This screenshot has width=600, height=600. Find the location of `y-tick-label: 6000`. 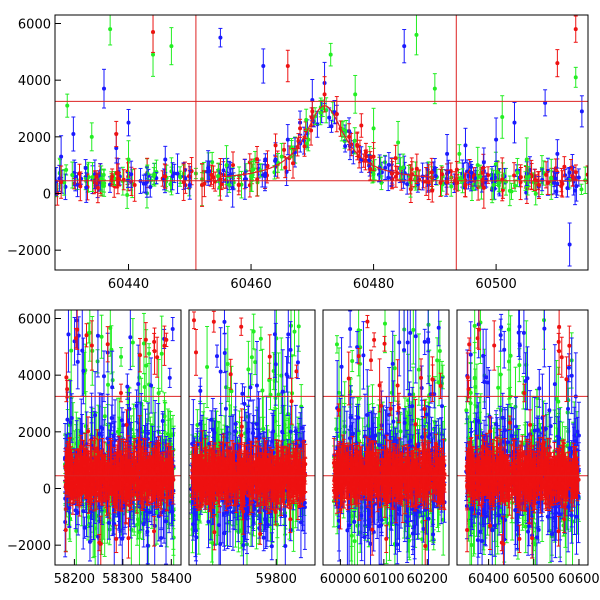

y-tick-label: 6000 is located at coordinates (34, 25).